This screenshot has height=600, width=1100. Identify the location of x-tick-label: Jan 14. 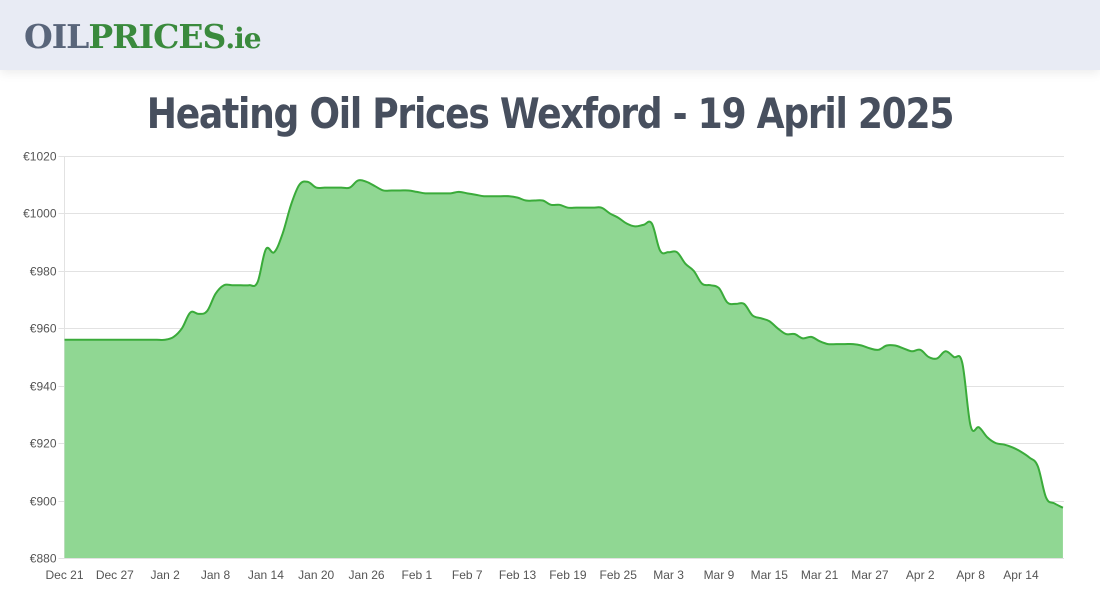
(266, 575).